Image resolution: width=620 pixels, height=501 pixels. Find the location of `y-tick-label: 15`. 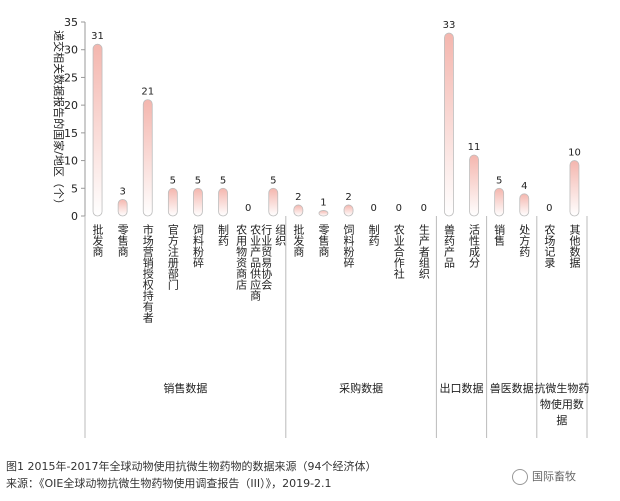

y-tick-label: 15 is located at coordinates (71, 133).